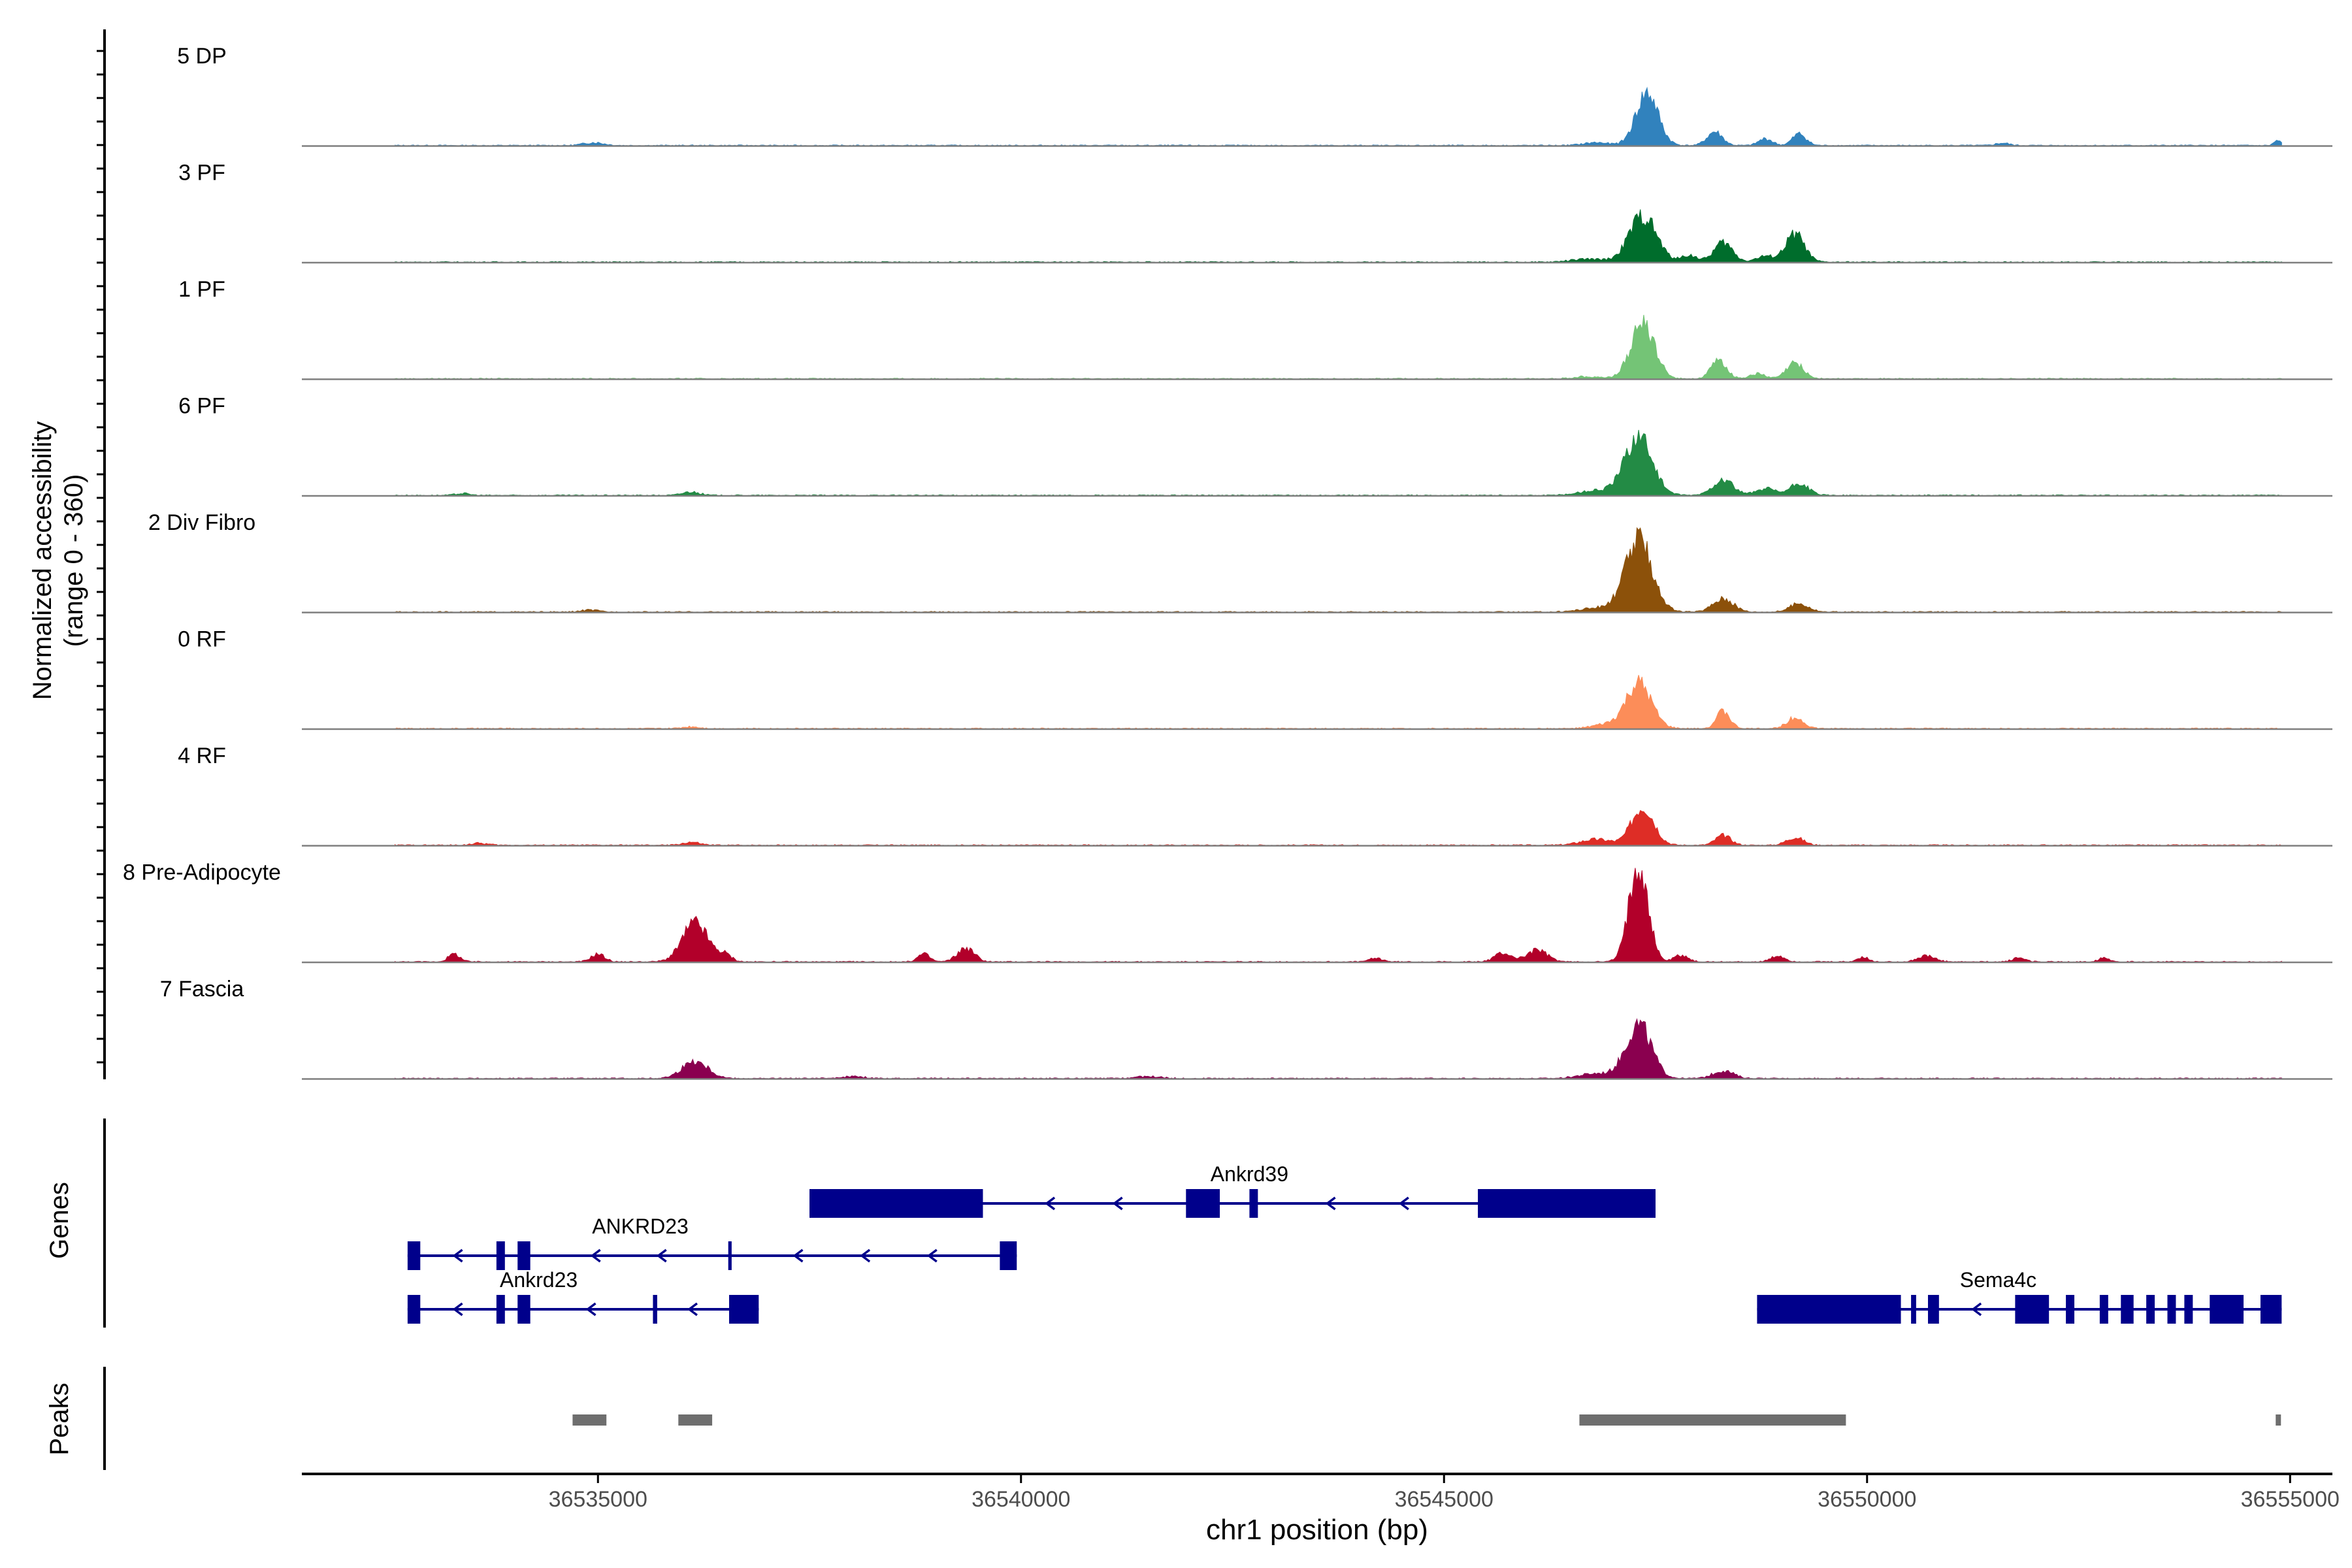 The height and width of the screenshot is (1568, 2352). What do you see at coordinates (1317, 1530) in the screenshot?
I see `x-axis-title: chr1 position (bp)` at bounding box center [1317, 1530].